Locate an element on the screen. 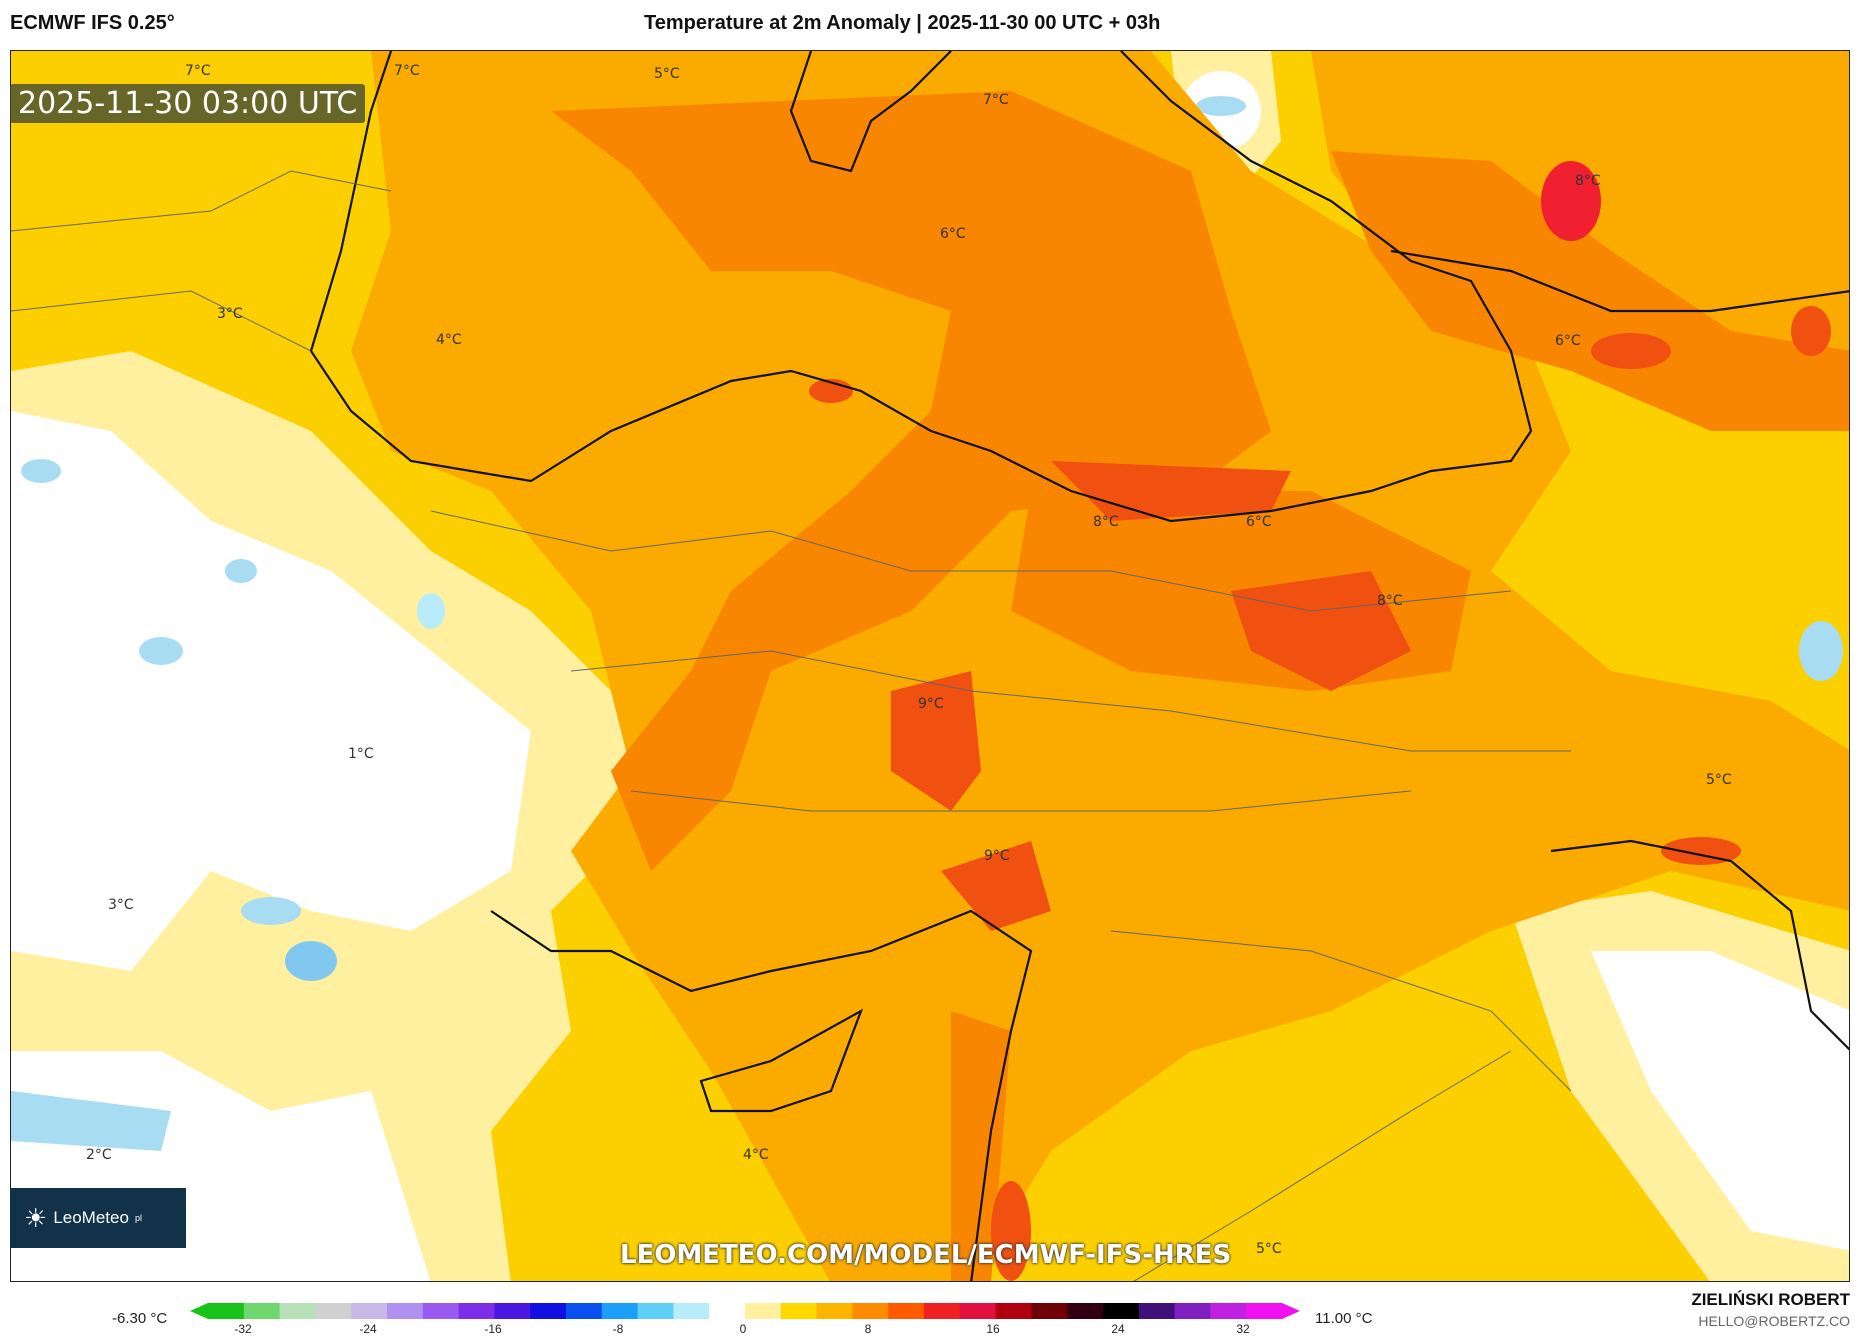  colorbar-high-extend is located at coordinates (1291, 1311).